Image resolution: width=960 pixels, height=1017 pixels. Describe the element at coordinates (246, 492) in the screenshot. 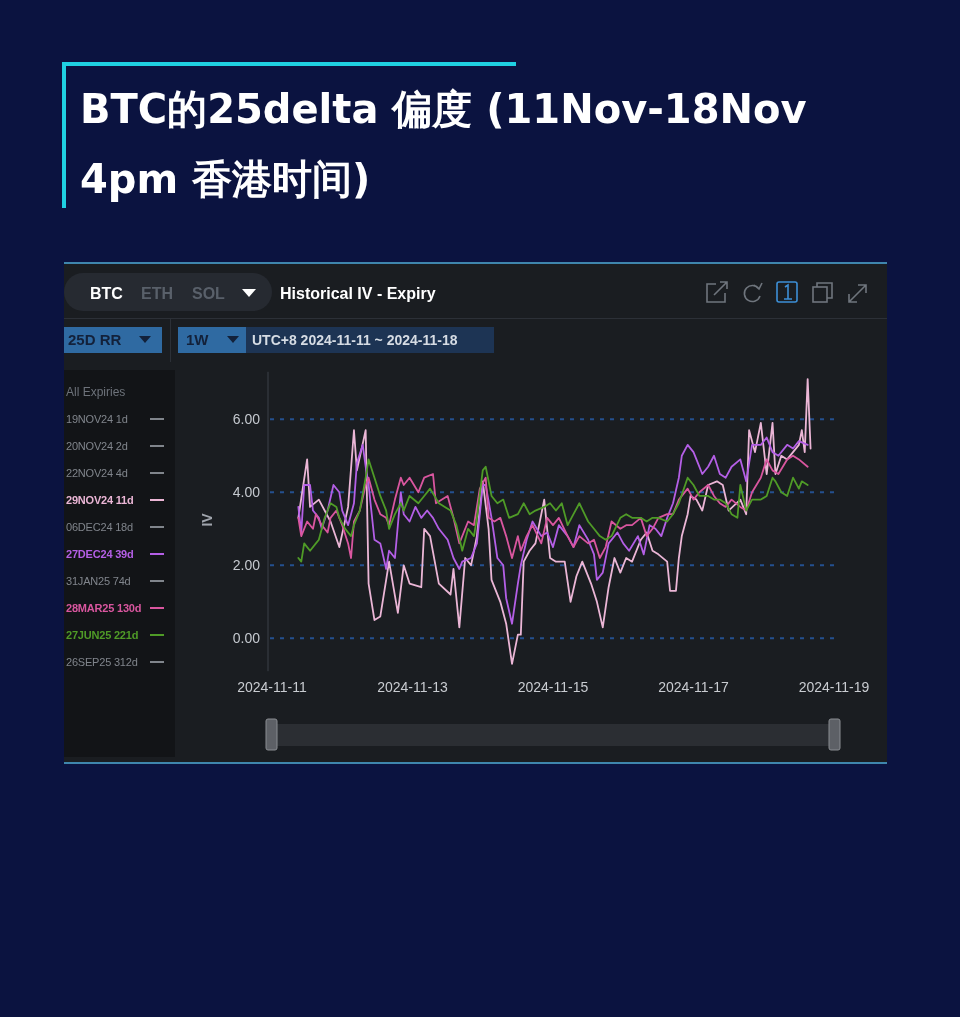

I see `y-tick-label: 4.00` at that location.